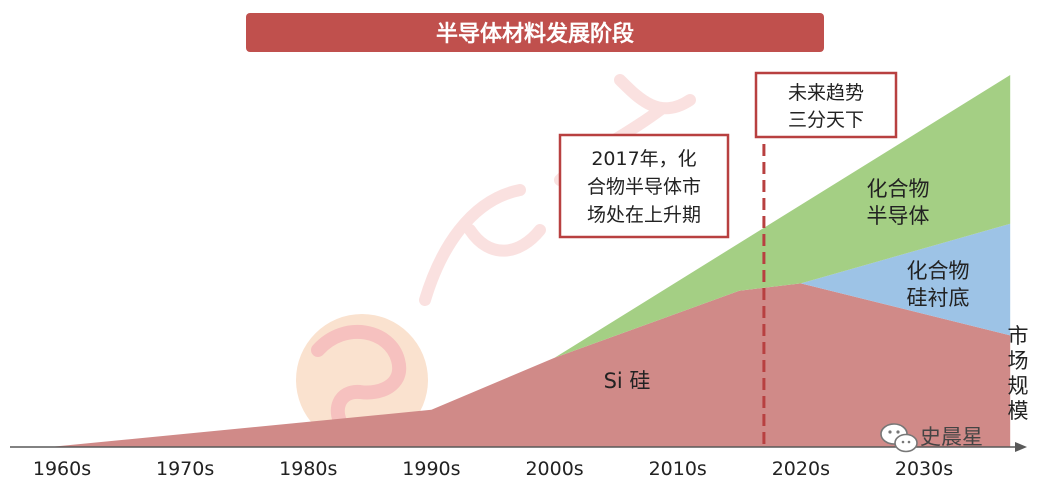 This screenshot has height=488, width=1045. Describe the element at coordinates (1021, 447) in the screenshot. I see `x-axis-arrow-icon` at that location.